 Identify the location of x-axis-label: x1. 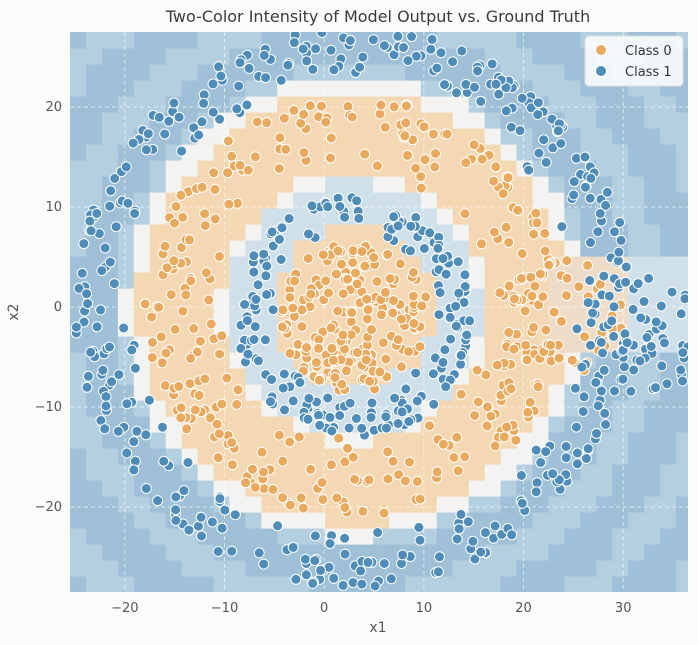
(377, 628).